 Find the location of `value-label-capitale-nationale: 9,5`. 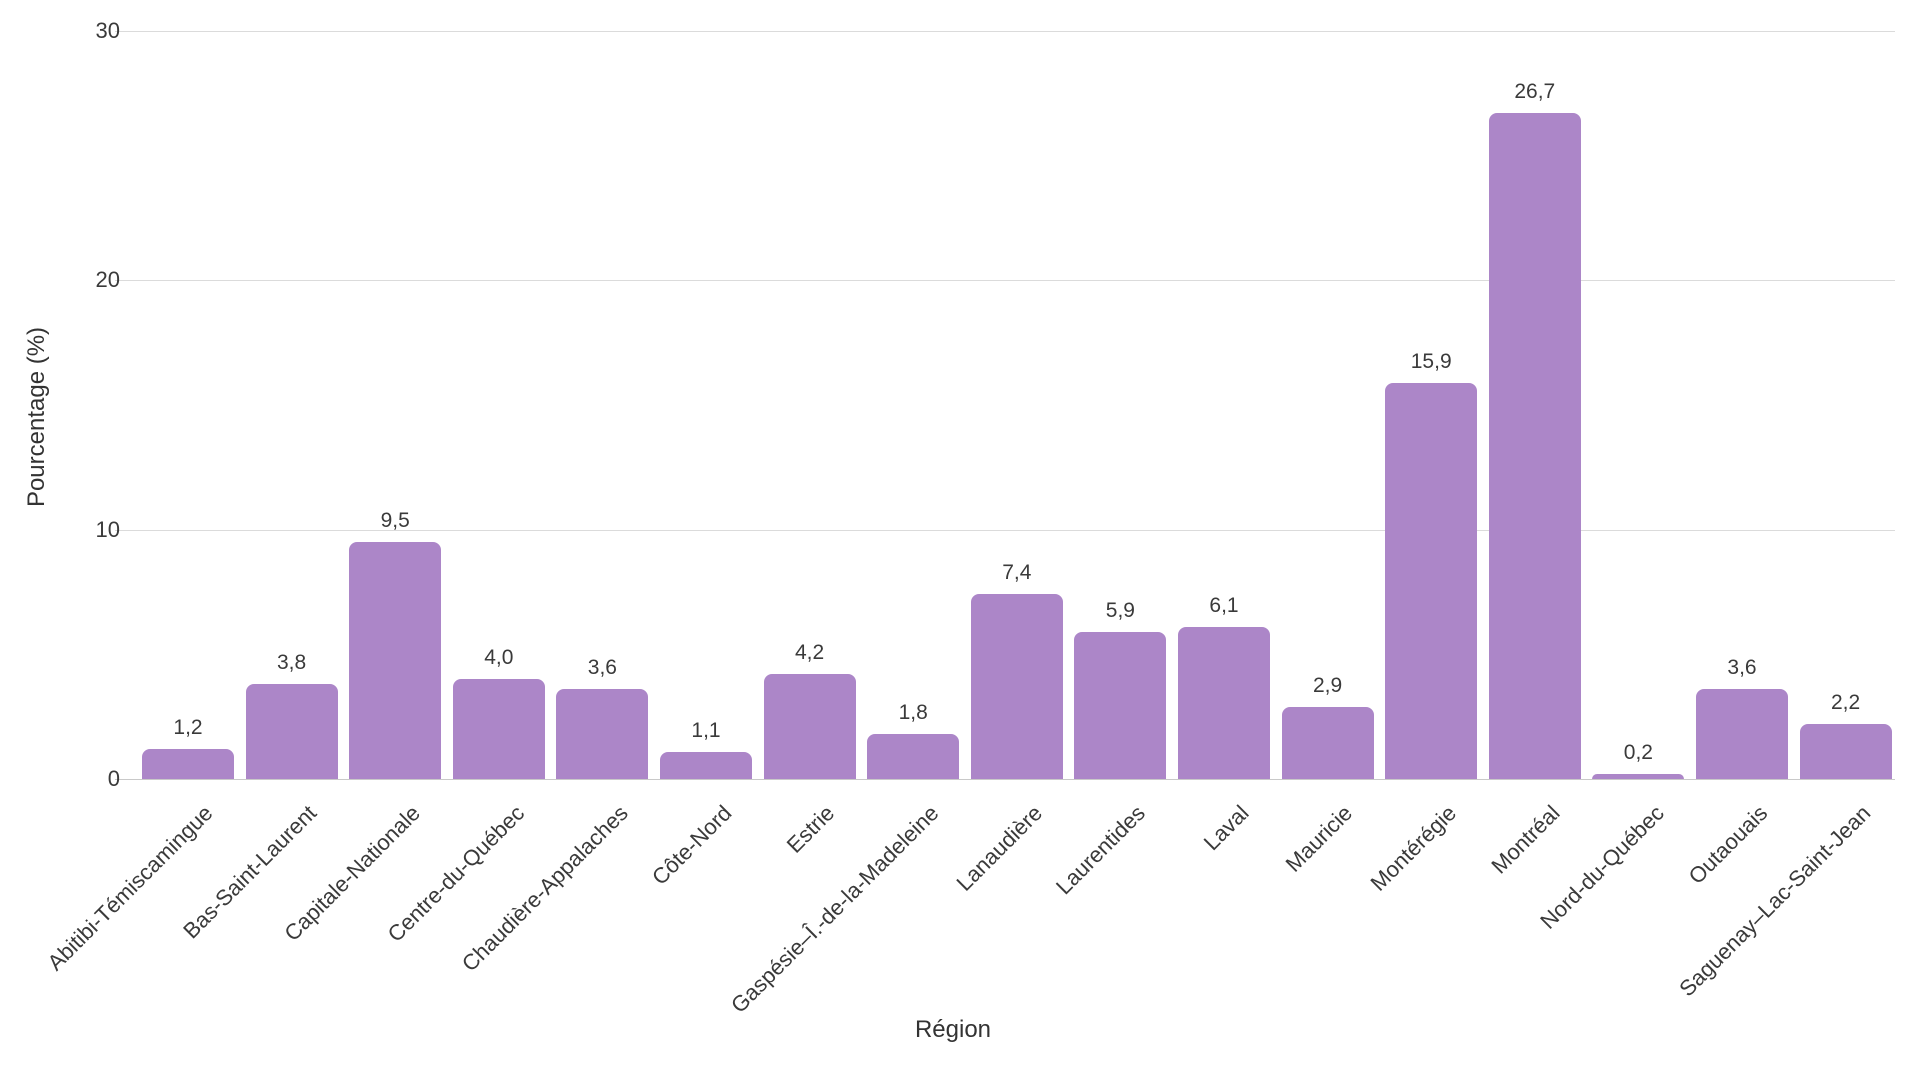

value-label-capitale-nationale: 9,5 is located at coordinates (395, 520).